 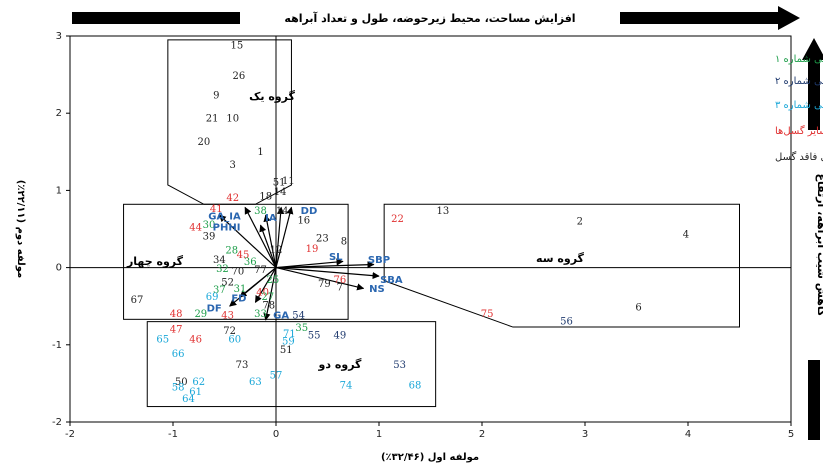 What do you see at coordinates (276, 250) in the screenshot?
I see `subbasin-point: 12` at bounding box center [276, 250].